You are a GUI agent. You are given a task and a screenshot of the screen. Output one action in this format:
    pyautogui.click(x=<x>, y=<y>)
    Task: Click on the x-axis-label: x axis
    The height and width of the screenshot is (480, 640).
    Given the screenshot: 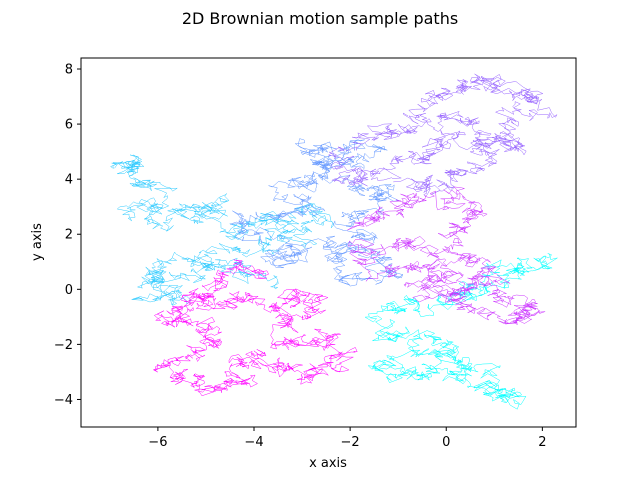 What is the action you would take?
    pyautogui.click(x=328, y=463)
    